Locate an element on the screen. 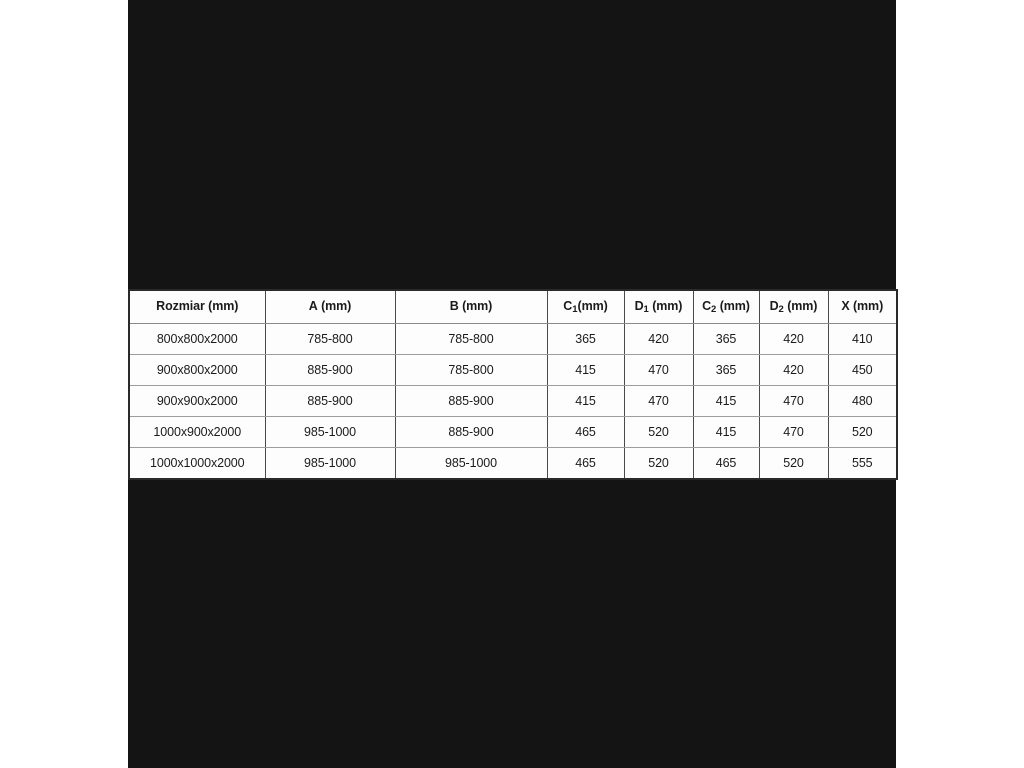 Image resolution: width=1024 pixels, height=768 pixels. cell-b: 985-1000 is located at coordinates (471, 463).